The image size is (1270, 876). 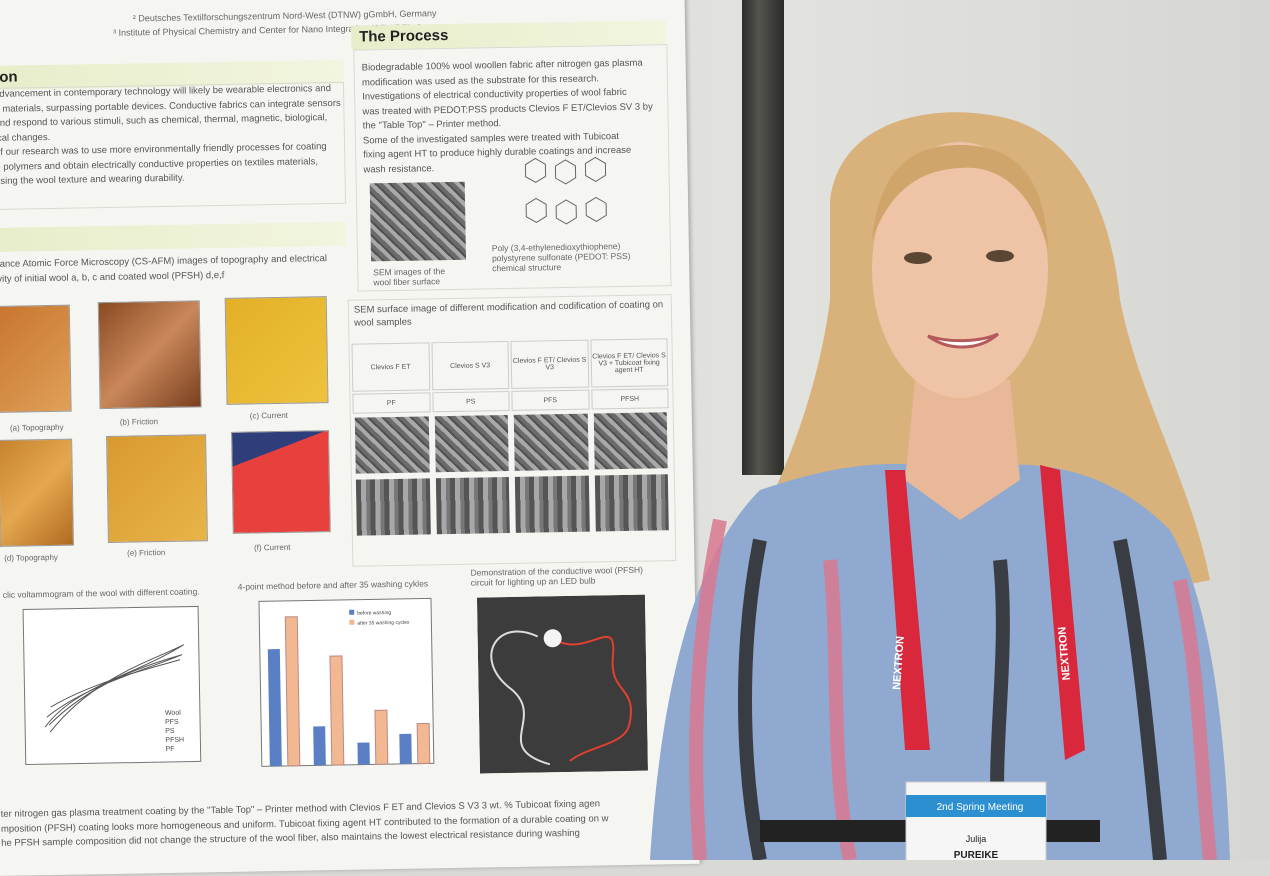 What do you see at coordinates (976, 855) in the screenshot?
I see `badge-name: PUREIKE` at bounding box center [976, 855].